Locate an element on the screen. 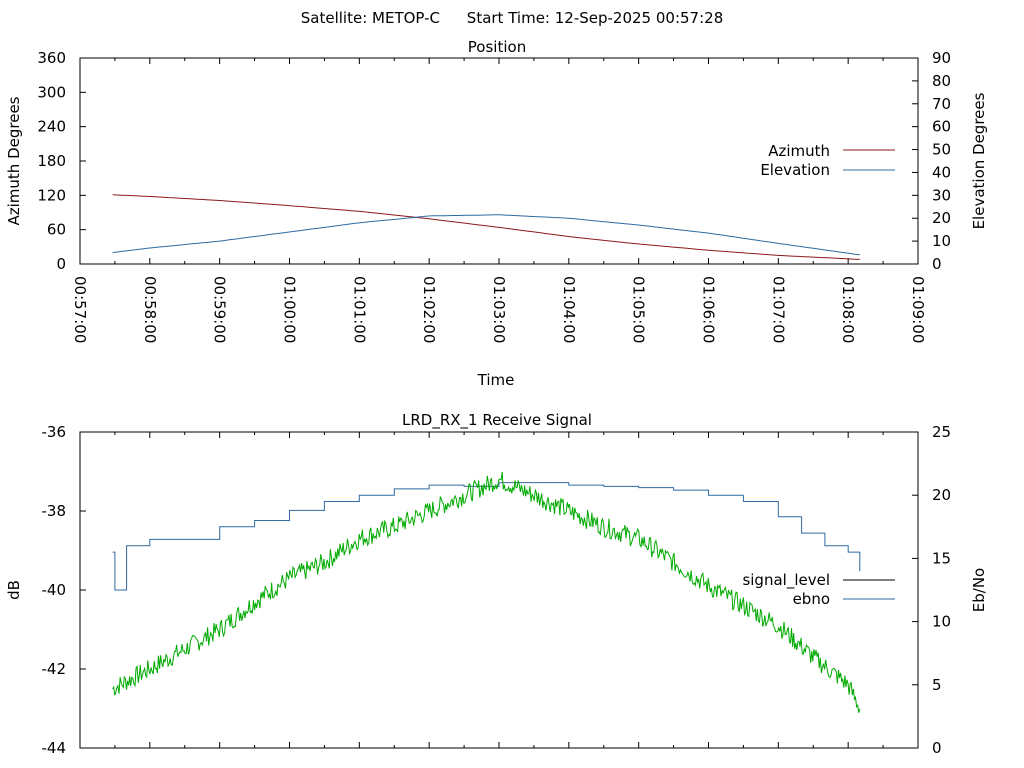 Image resolution: width=1024 pixels, height=768 pixels. y-tick-label: 0 is located at coordinates (61, 264).